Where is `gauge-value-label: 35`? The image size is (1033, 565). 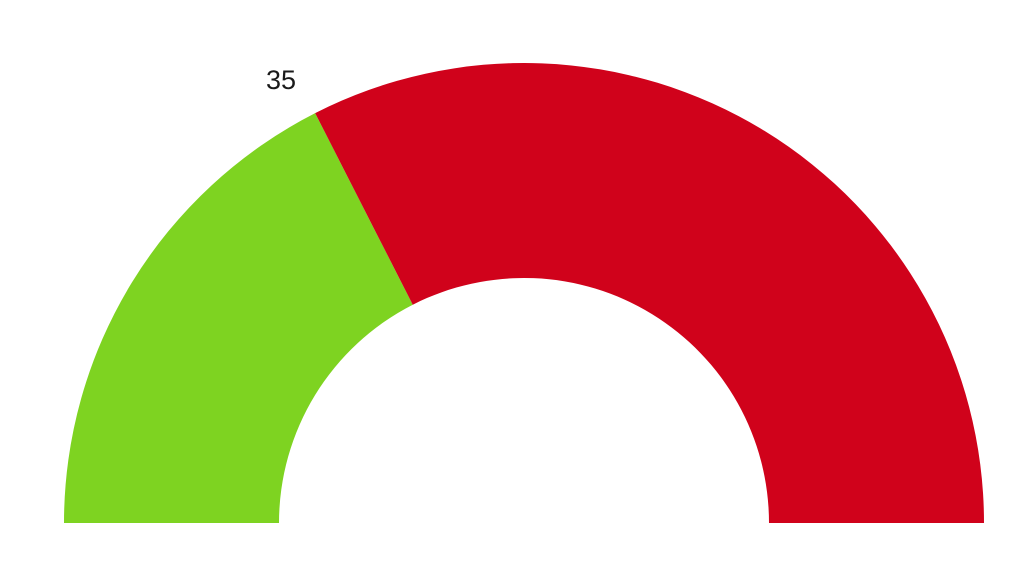
gauge-value-label: 35 is located at coordinates (281, 80).